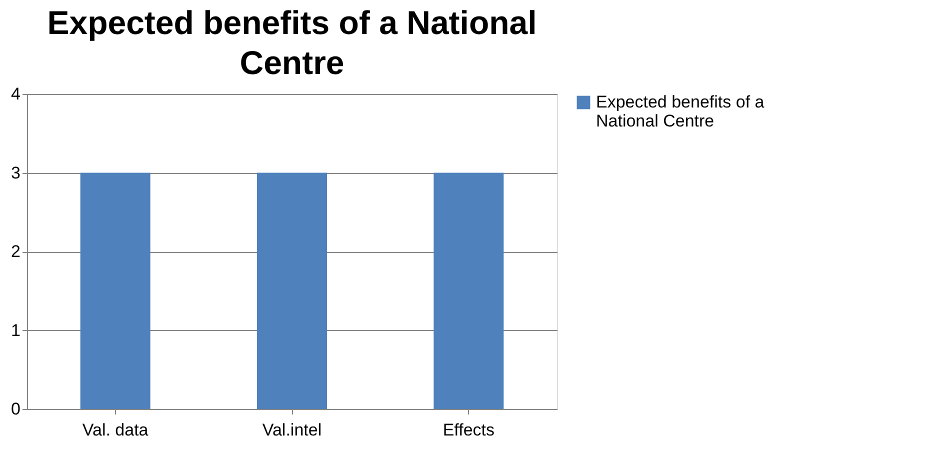  What do you see at coordinates (15, 409) in the screenshot?
I see `y-tick-label: 0` at bounding box center [15, 409].